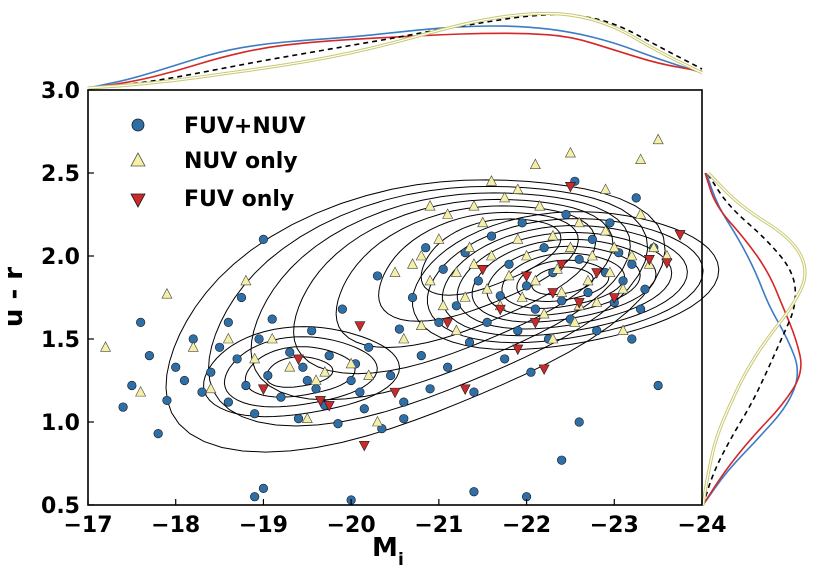 Image resolution: width=830 pixels, height=576 pixels. Describe the element at coordinates (263, 525) in the screenshot. I see `x-tick-label: −19` at that location.